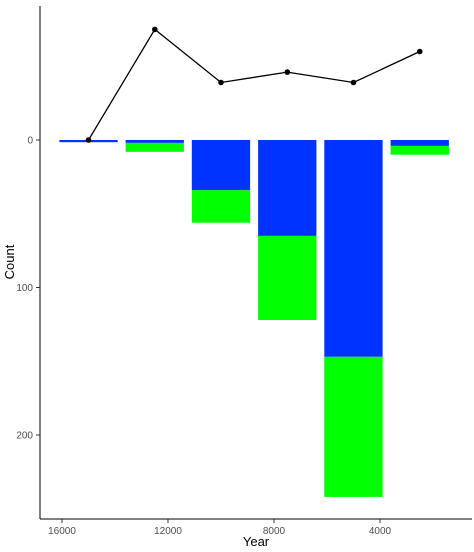 This screenshot has height=552, width=474. I want to click on x-tick-label-8000: 8000, so click(274, 531).